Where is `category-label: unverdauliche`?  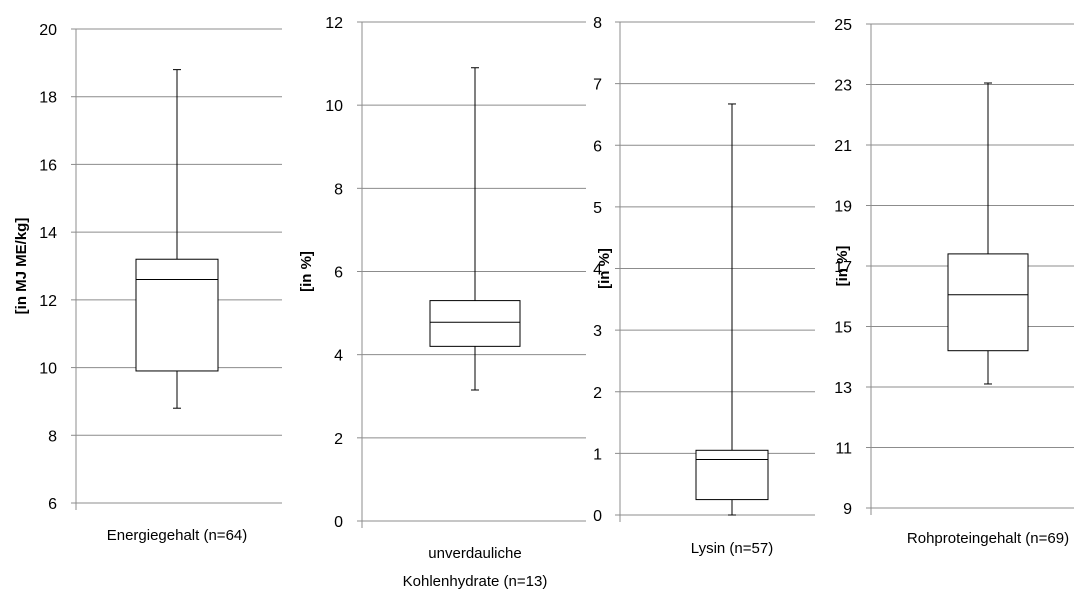
category-label: unverdauliche is located at coordinates (474, 553).